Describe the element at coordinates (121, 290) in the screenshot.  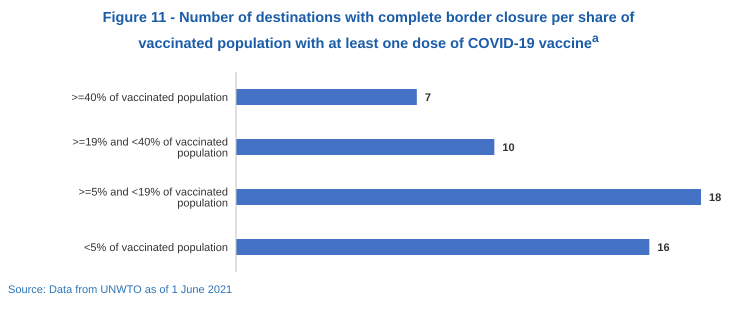
I see `source-note: Source: Data from UNWTO as of 1 June 2021` at that location.